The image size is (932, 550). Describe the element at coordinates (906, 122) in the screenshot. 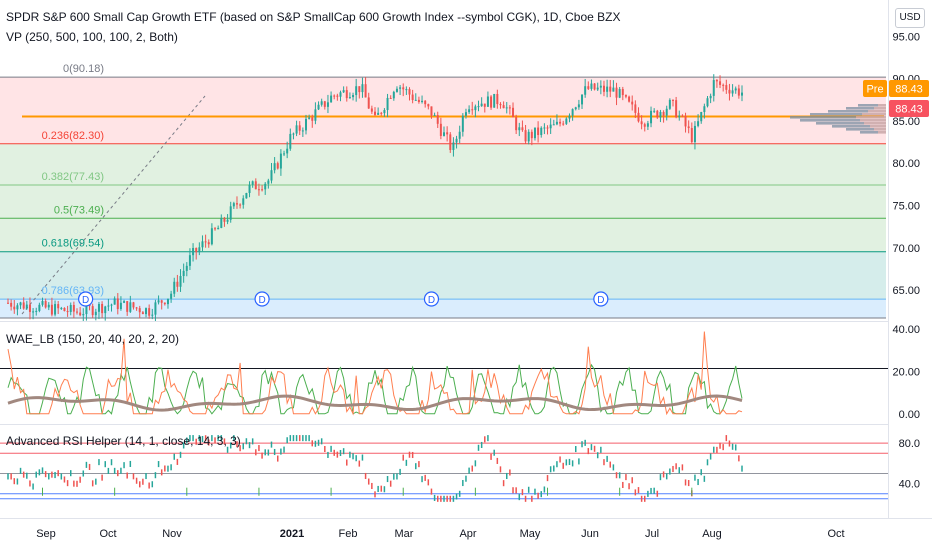

I see `price-tick-label: 85.00` at that location.